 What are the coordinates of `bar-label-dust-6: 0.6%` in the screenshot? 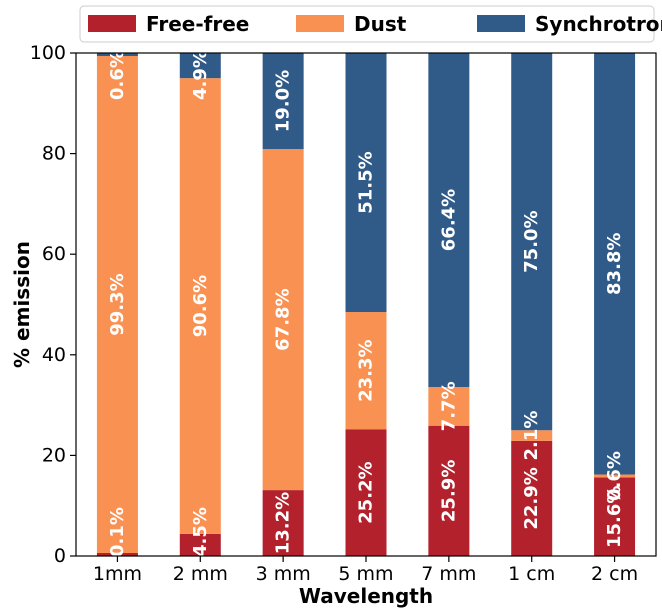 It's located at (614, 476).